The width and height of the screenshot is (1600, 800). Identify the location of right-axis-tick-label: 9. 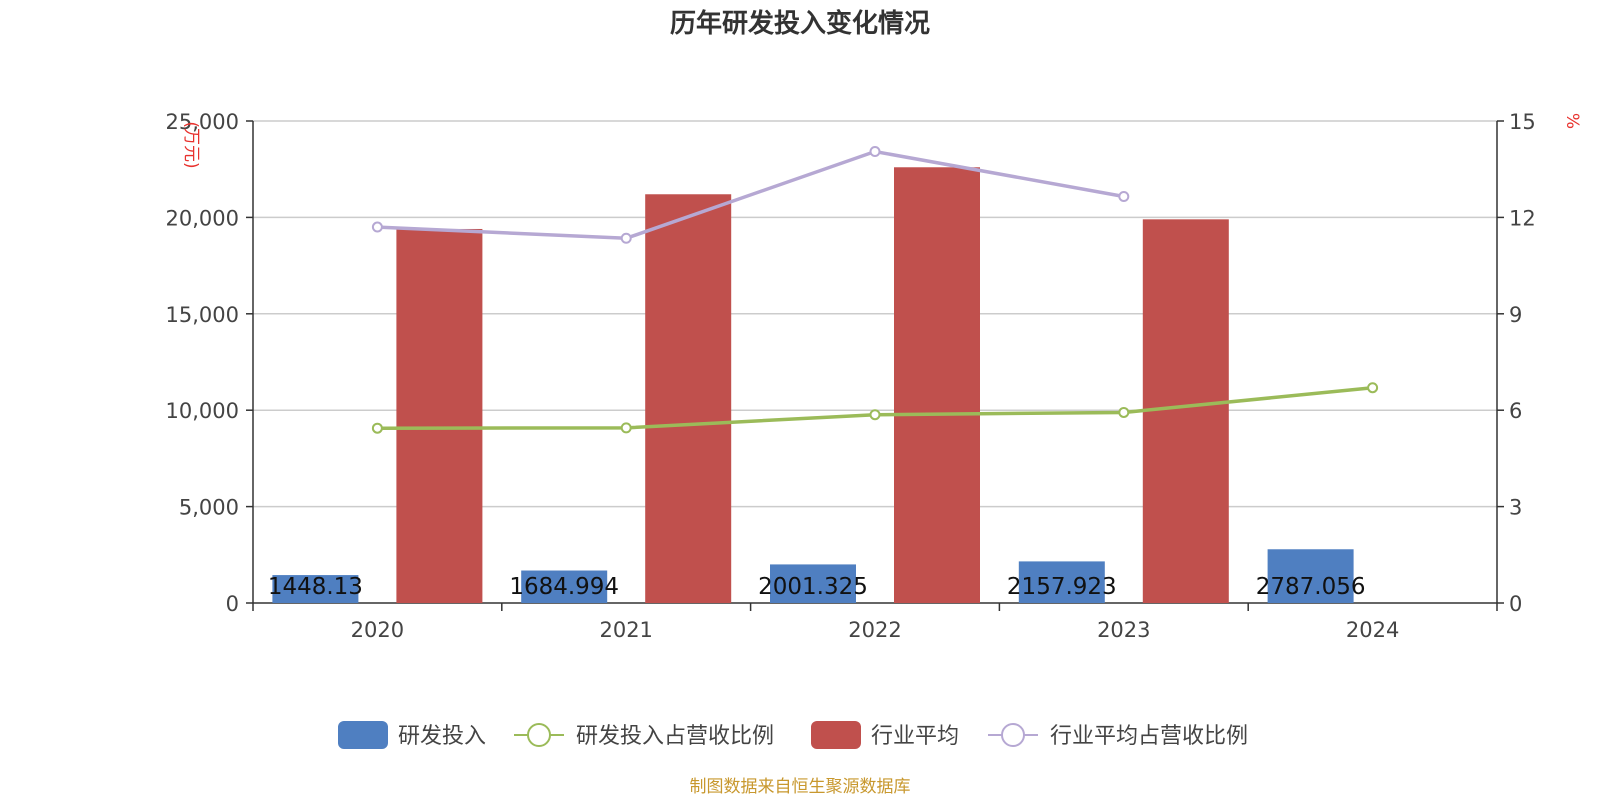
(1515, 315).